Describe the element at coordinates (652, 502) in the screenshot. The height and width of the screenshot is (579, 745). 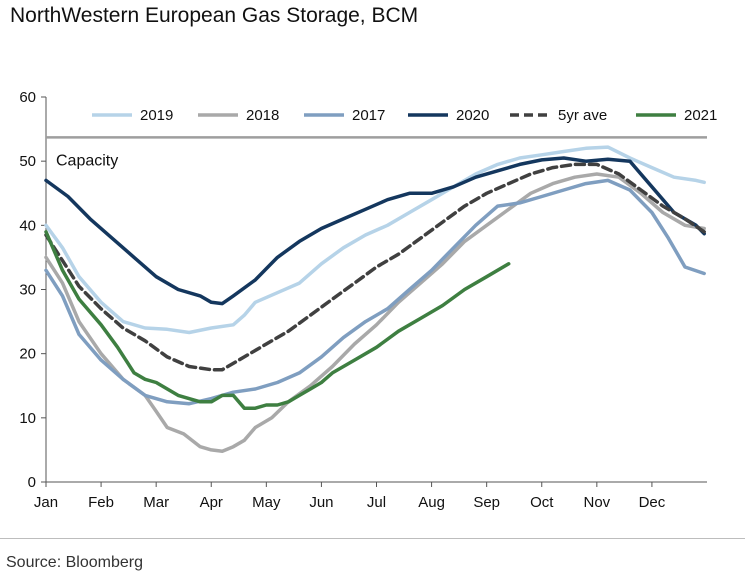
I see `x-tick-label: Dec` at that location.